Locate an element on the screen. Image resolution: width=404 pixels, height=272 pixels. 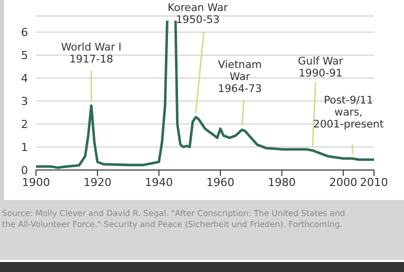
y-tick-label: 4 is located at coordinates (24, 78).